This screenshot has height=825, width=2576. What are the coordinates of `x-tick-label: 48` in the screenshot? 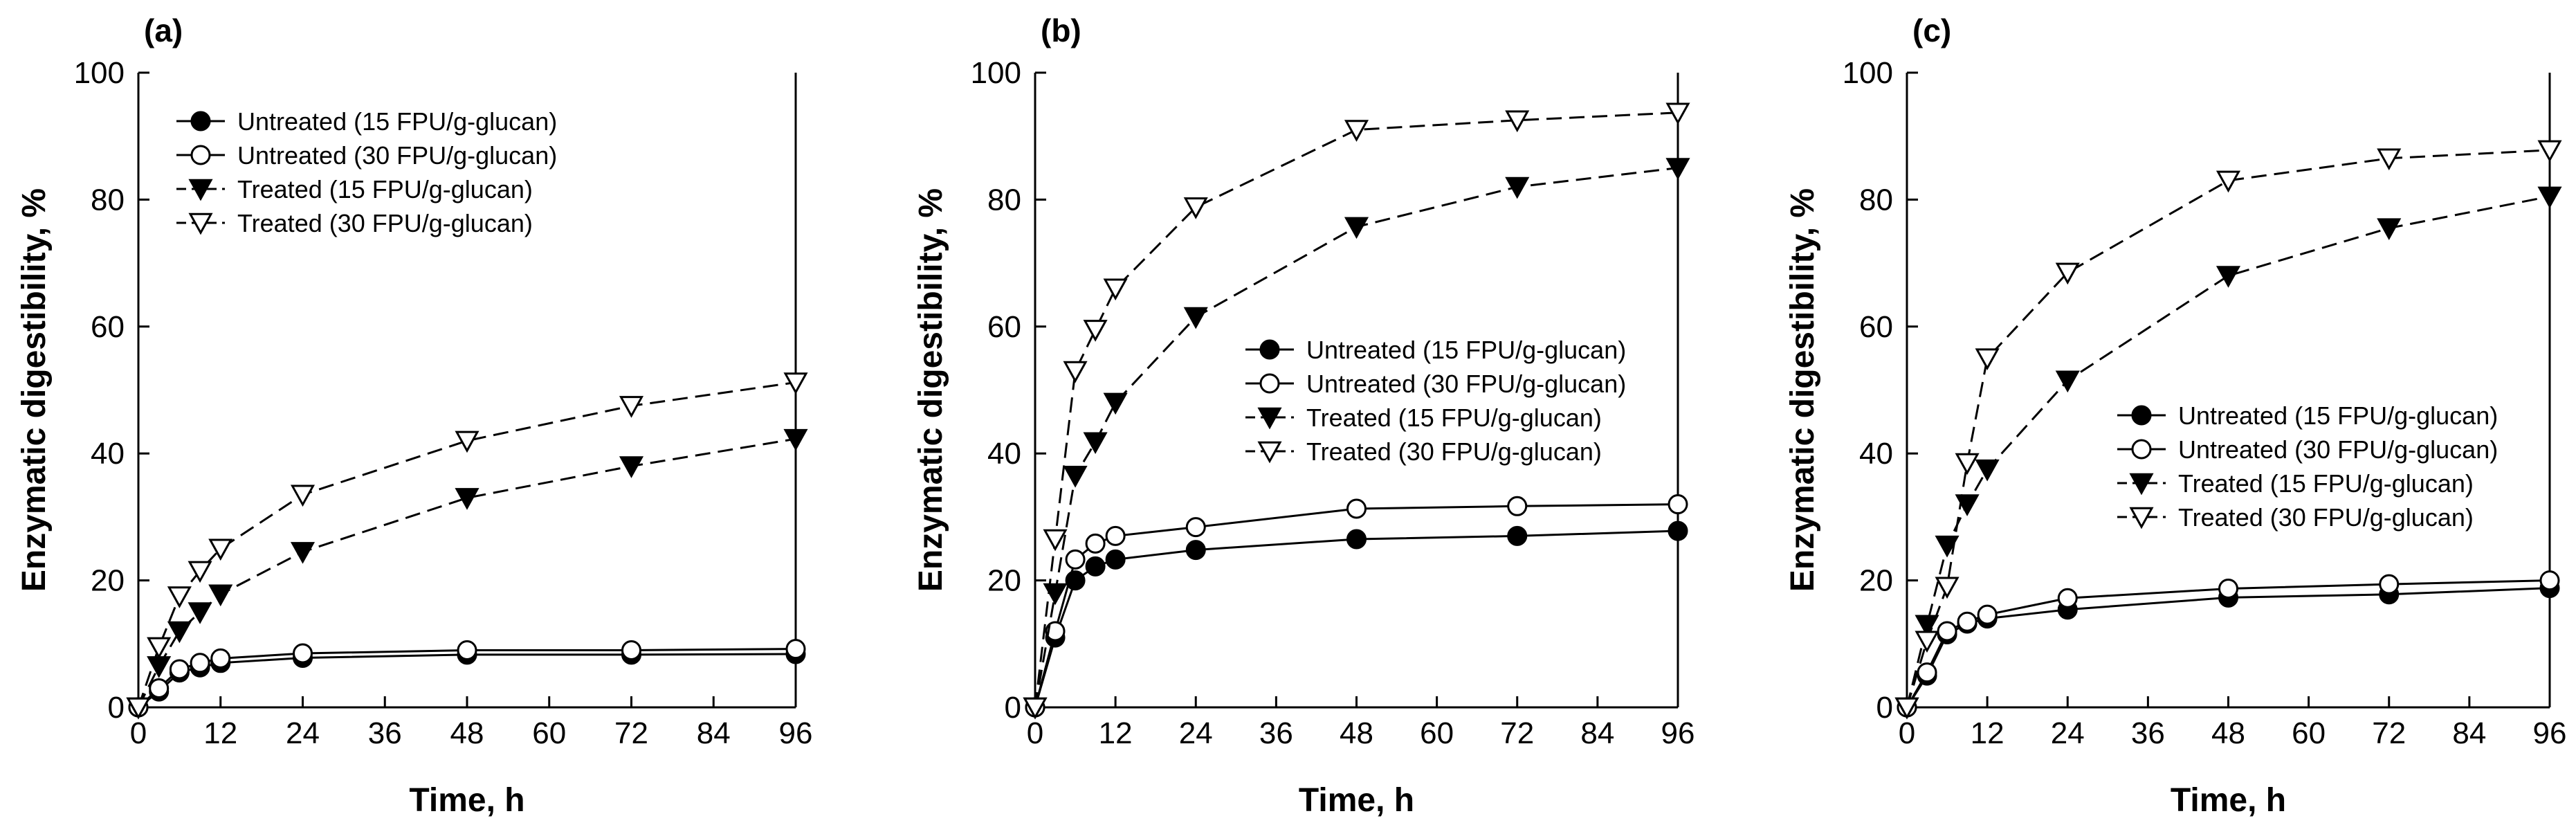 It's located at (2228, 733).